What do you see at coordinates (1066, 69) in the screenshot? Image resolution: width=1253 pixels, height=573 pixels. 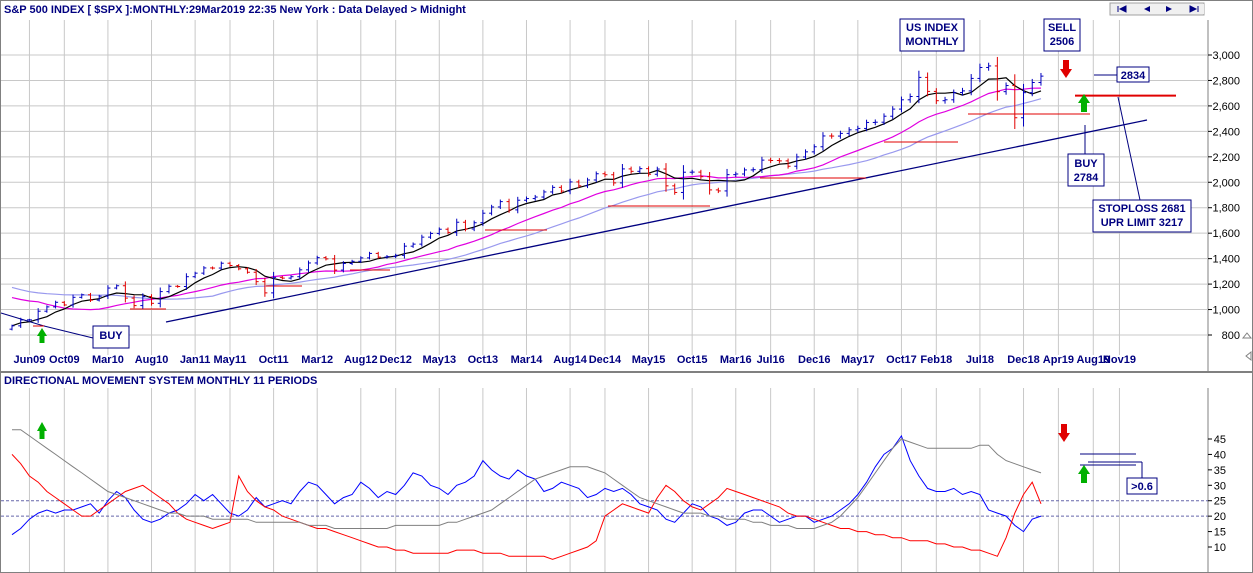 I see `sell-arrow-icon` at bounding box center [1066, 69].